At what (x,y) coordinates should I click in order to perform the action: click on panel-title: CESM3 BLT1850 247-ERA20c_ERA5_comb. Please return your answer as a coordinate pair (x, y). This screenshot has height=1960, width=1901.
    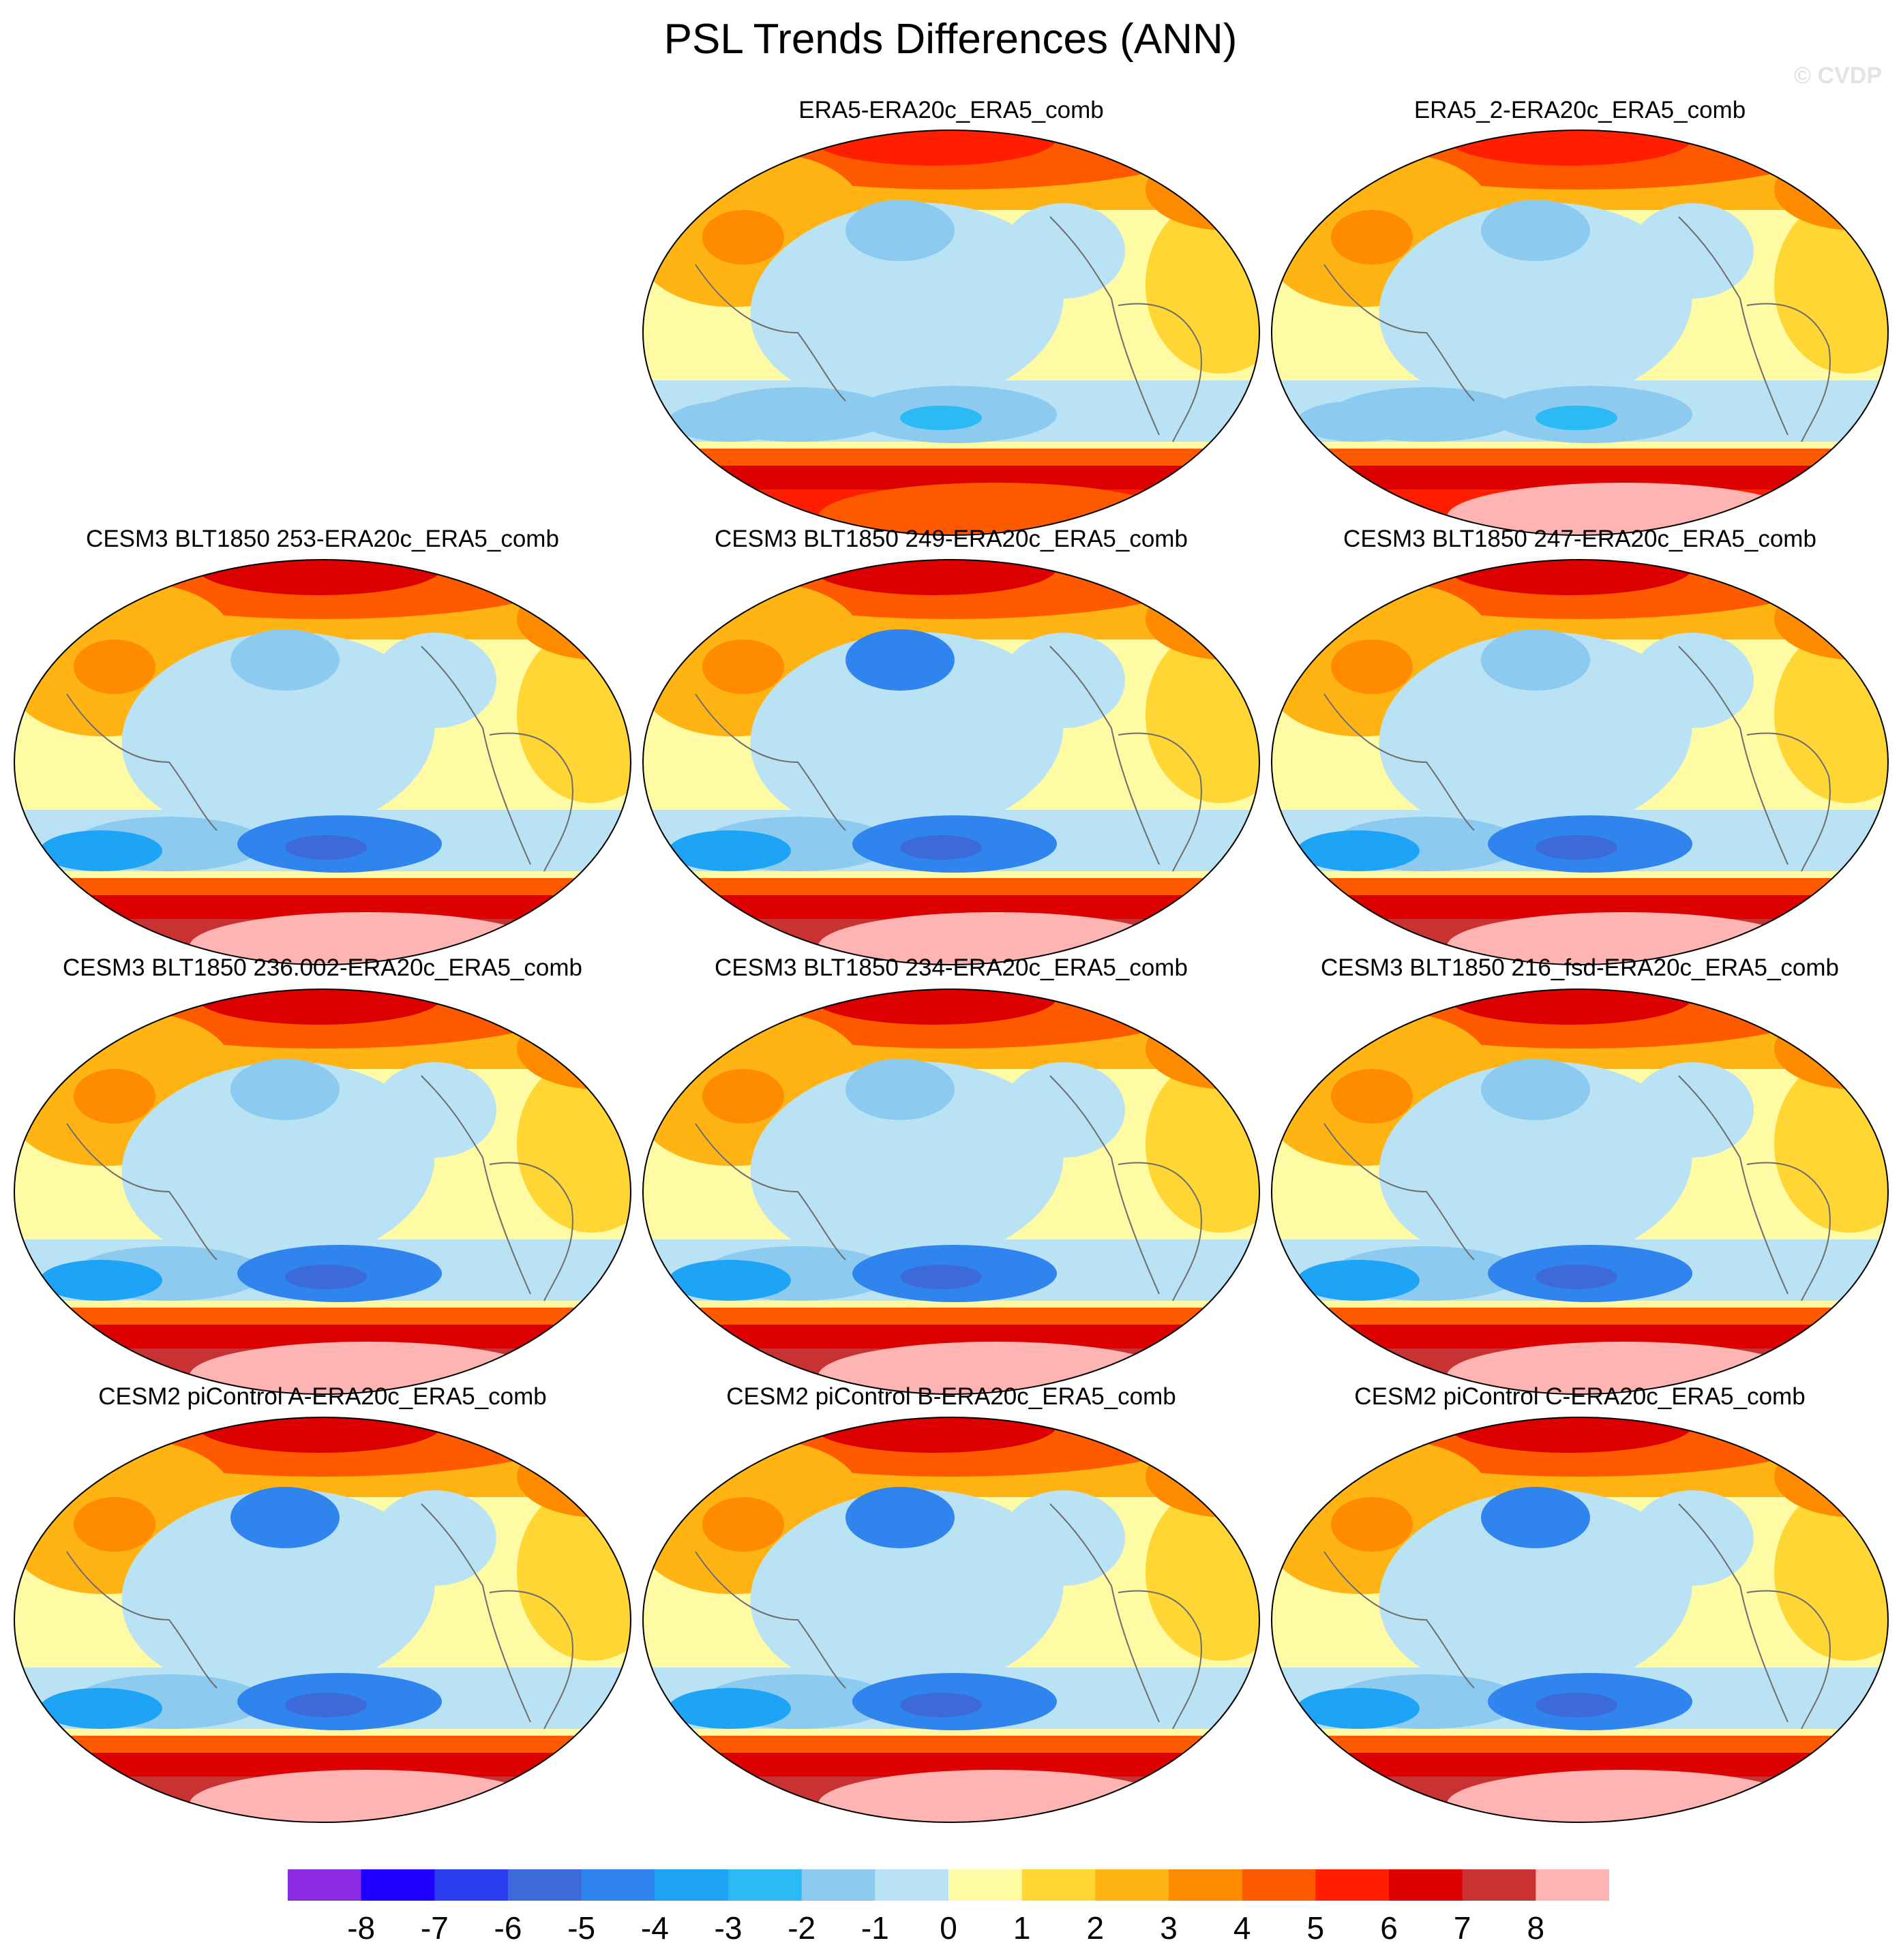
    Looking at the image, I should click on (1580, 539).